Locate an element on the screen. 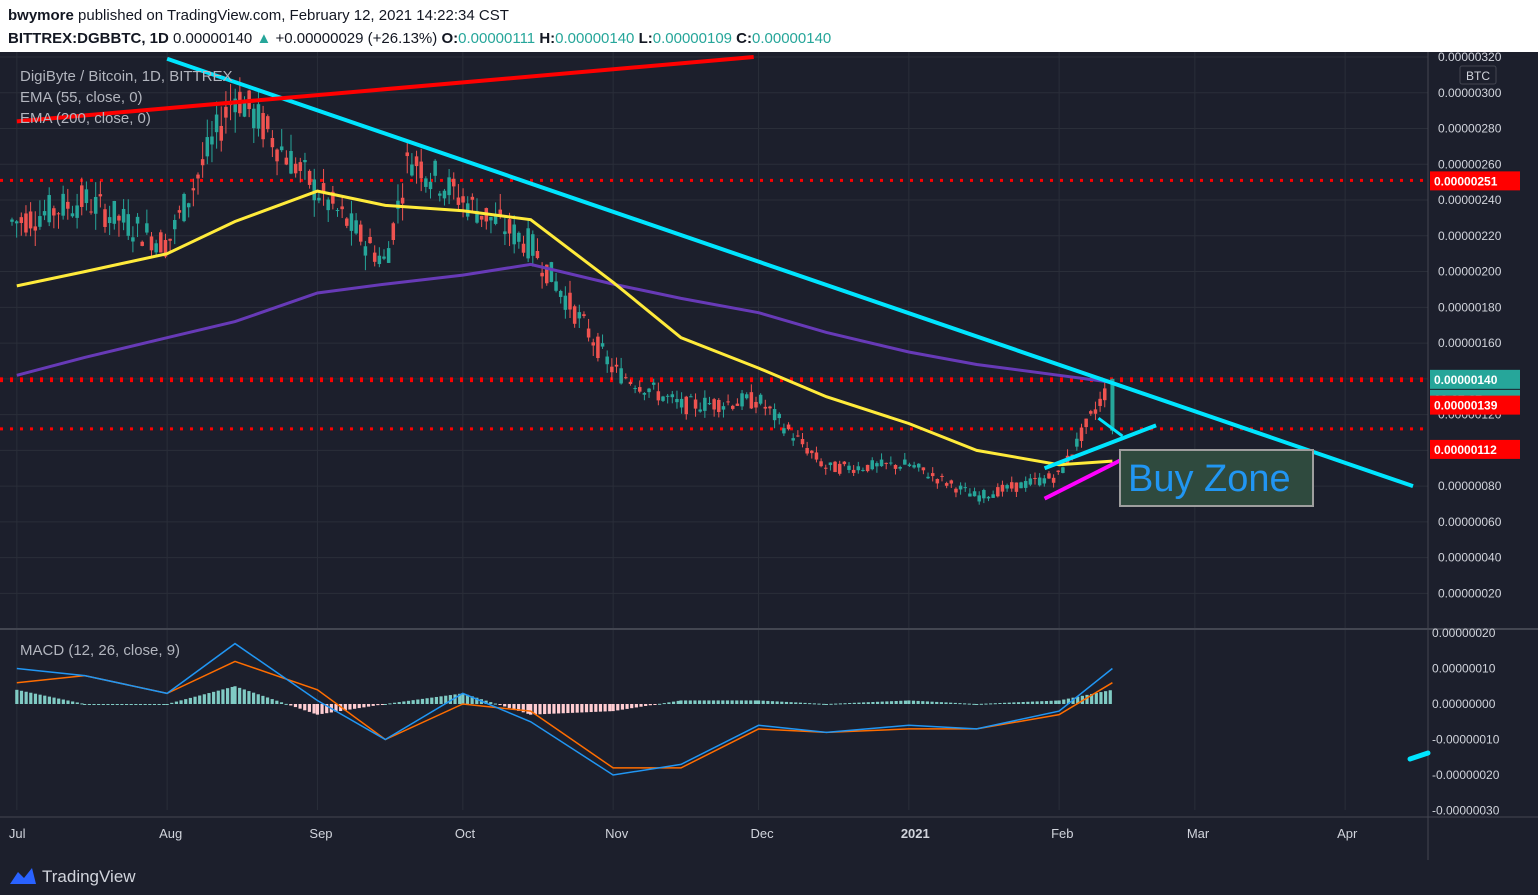 The width and height of the screenshot is (1538, 895). y-tick-label: 0.00000040 is located at coordinates (1470, 558).